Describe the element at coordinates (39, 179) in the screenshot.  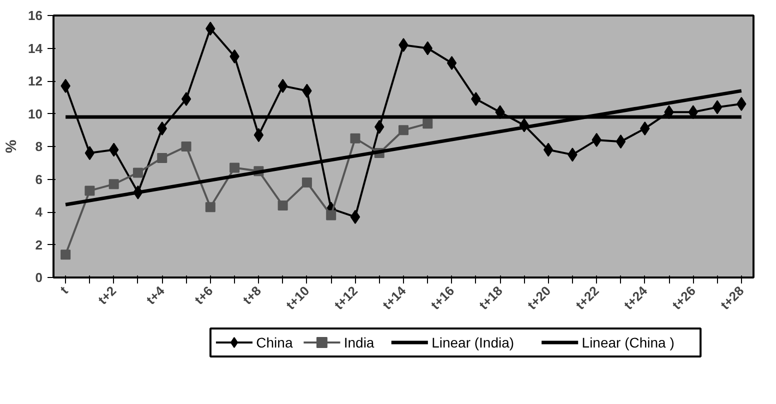
I see `y-tick-label: 6` at that location.